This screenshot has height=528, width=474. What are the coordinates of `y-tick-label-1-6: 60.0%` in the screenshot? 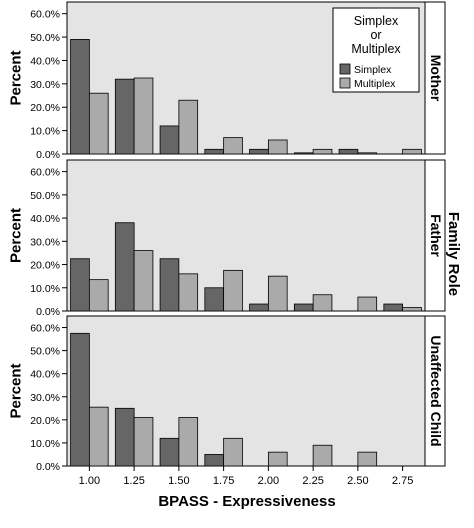 It's located at (45, 173).